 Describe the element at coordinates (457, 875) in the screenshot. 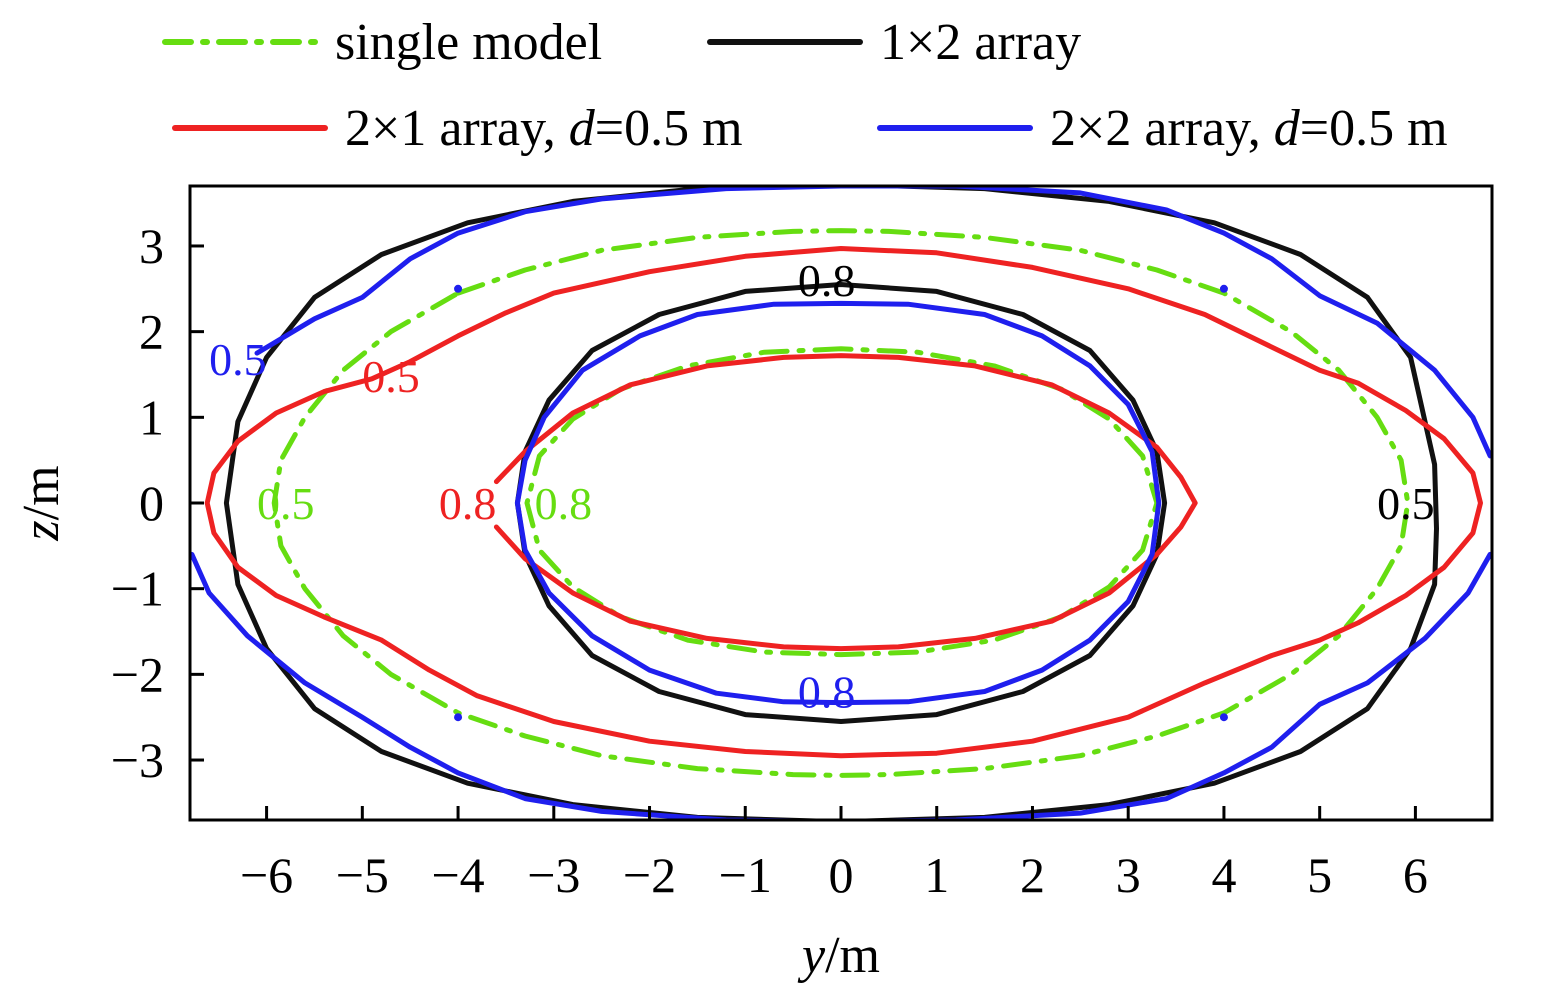

I see `x-tick-label: −4` at that location.